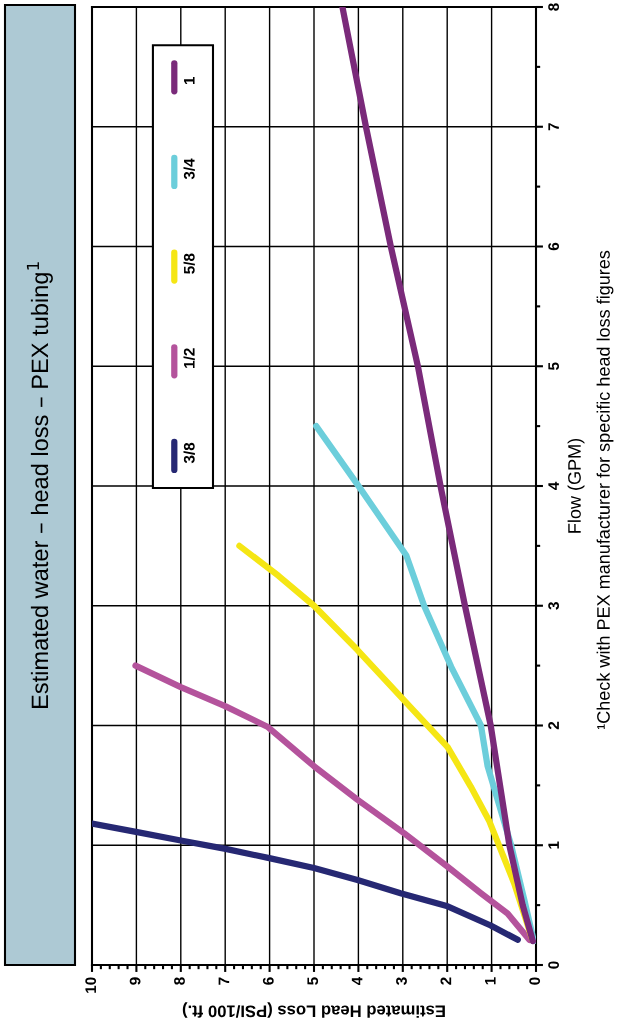 This screenshot has height=1025, width=618. I want to click on x-tick-label: 8, so click(179, 981).